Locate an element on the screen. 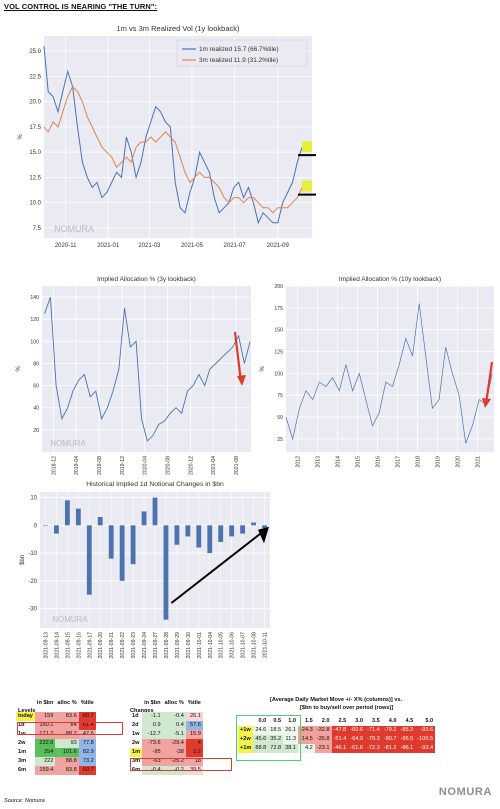 This screenshot has height=809, width=500. x-tick-label: 2021-09-30 is located at coordinates (189, 645).